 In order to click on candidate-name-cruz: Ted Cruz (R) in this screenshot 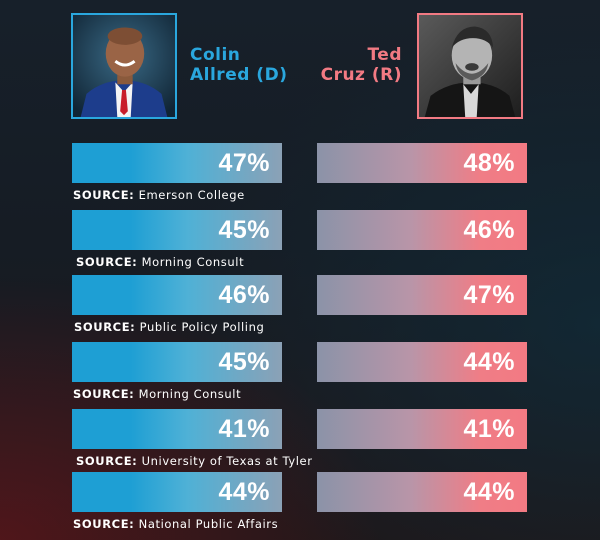, I will do `click(361, 65)`.